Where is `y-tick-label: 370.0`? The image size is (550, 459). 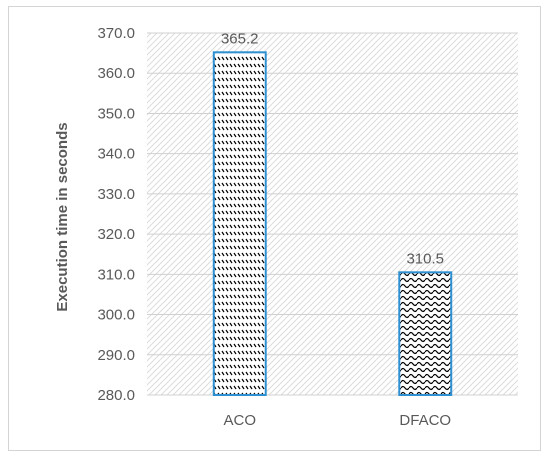
y-tick-label: 370.0 is located at coordinates (116, 33).